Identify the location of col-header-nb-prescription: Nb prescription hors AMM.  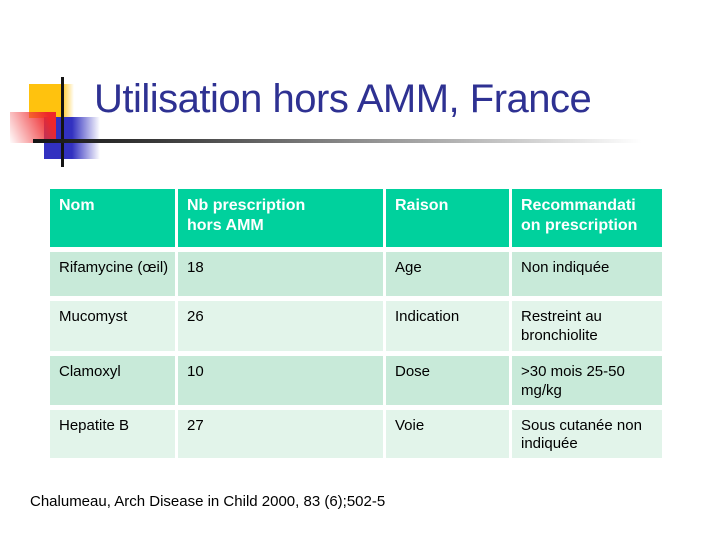
(280, 218).